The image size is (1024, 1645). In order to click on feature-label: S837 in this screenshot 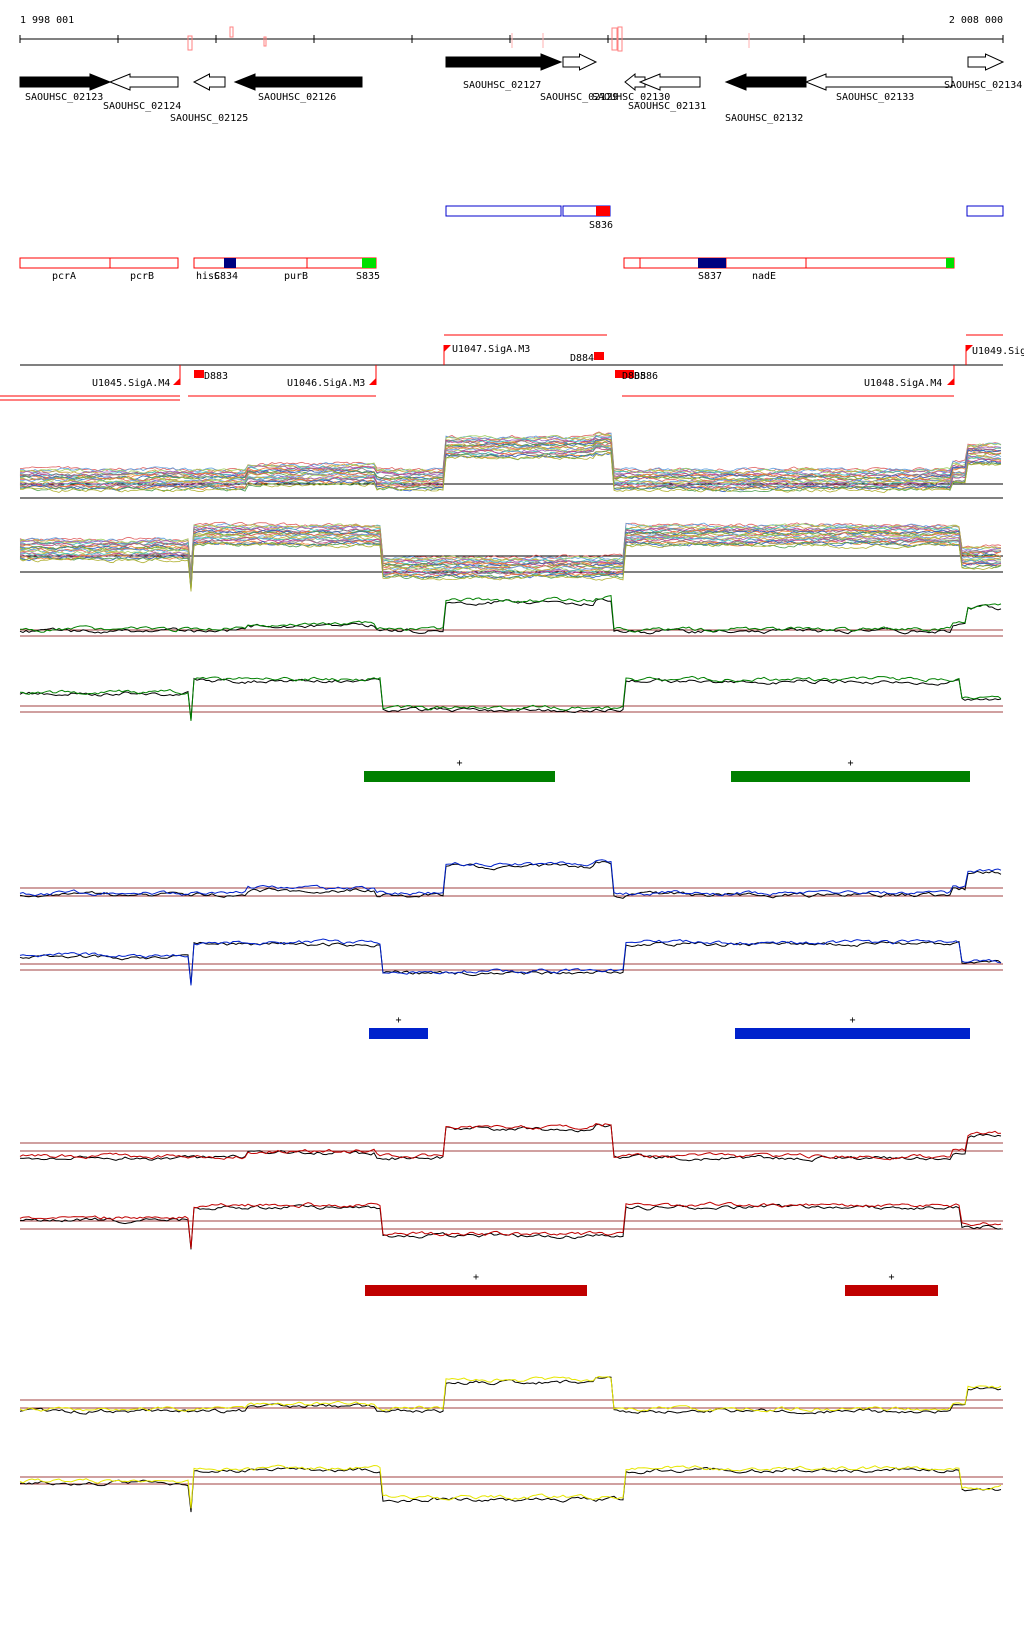, I will do `click(710, 276)`.